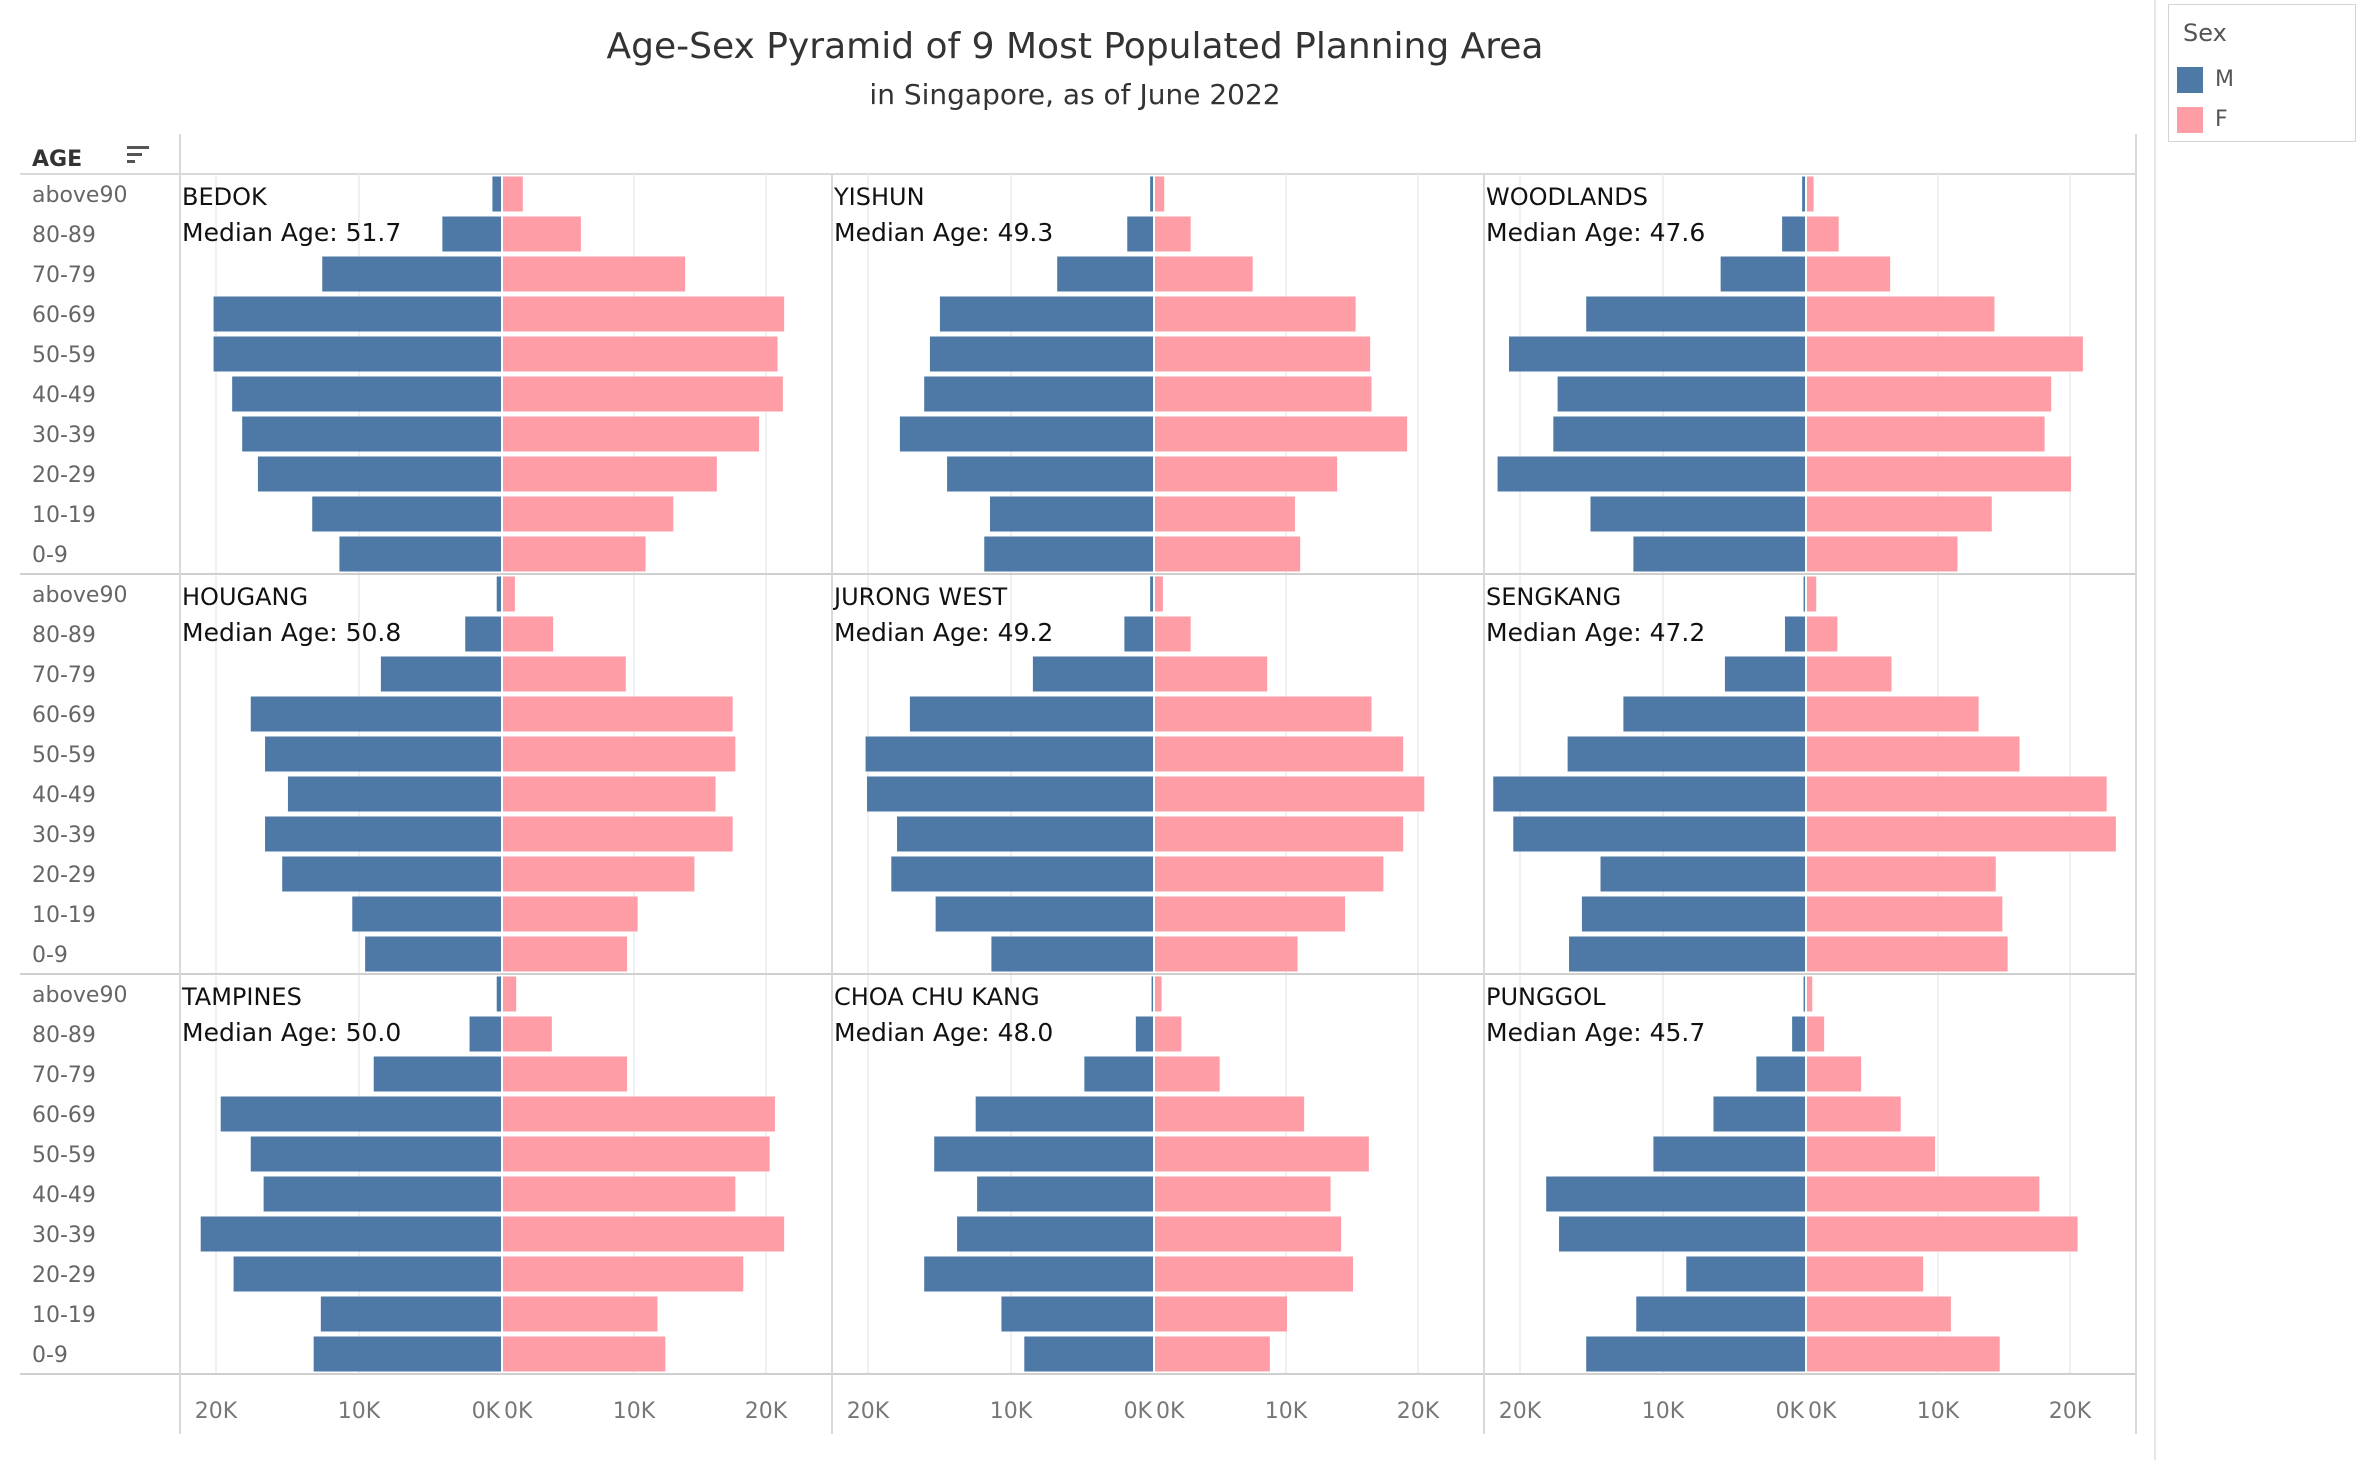 This screenshot has width=2360, height=1460. Describe the element at coordinates (1595, 632) in the screenshot. I see `median-age-label: Median Age: 47.2` at that location.